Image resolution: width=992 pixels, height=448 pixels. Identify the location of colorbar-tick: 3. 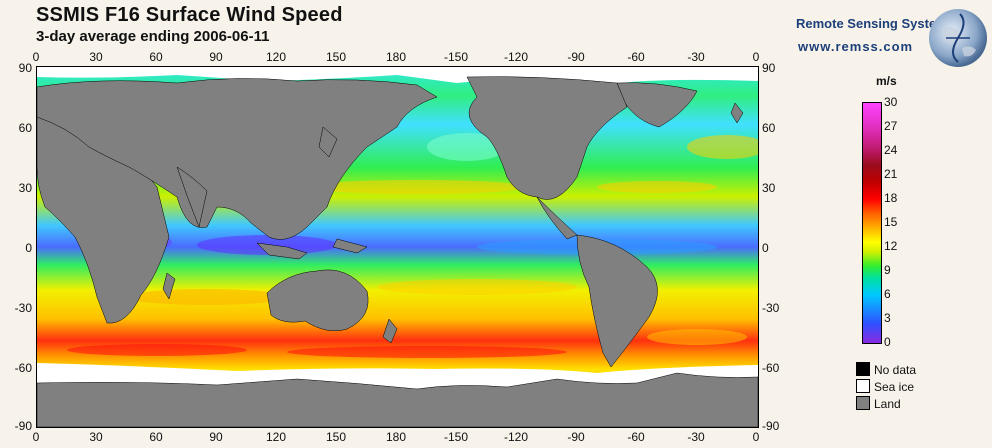
(887, 318).